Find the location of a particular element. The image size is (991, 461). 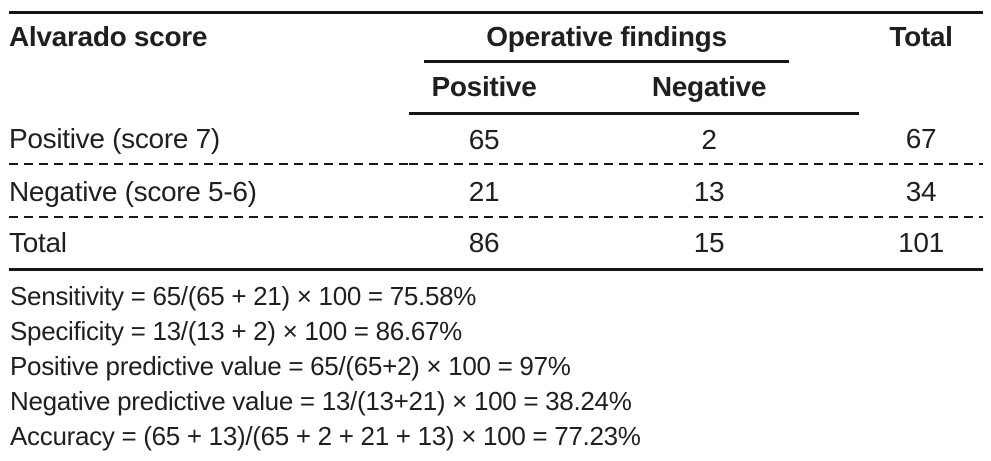

column-subheader-negative: Negative is located at coordinates (709, 89).